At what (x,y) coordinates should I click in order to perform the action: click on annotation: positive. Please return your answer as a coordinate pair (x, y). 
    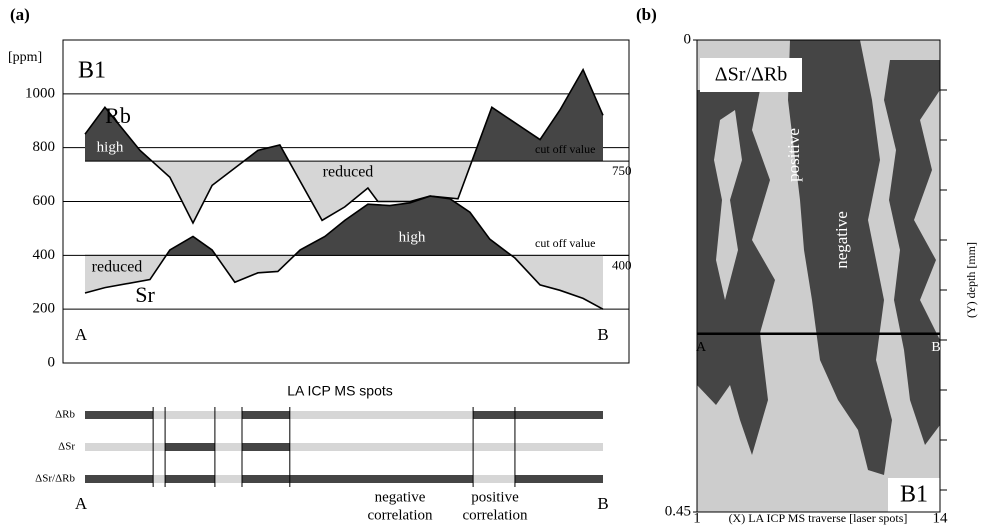
    Looking at the image, I should click on (495, 497).